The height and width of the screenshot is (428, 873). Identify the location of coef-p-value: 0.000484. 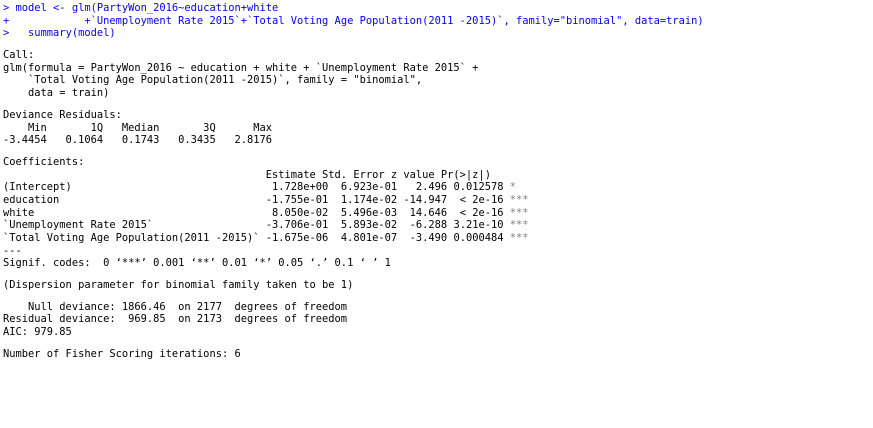
(475, 238).